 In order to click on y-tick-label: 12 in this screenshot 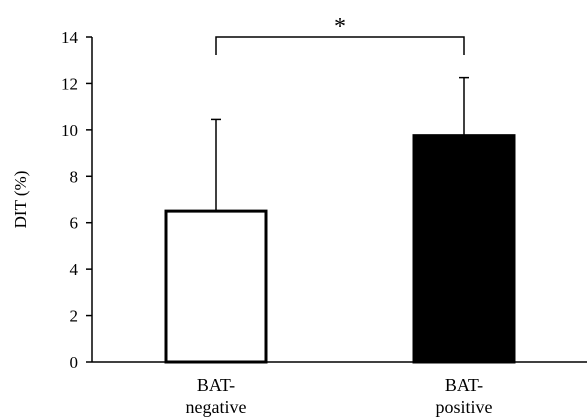, I will do `click(69, 83)`.